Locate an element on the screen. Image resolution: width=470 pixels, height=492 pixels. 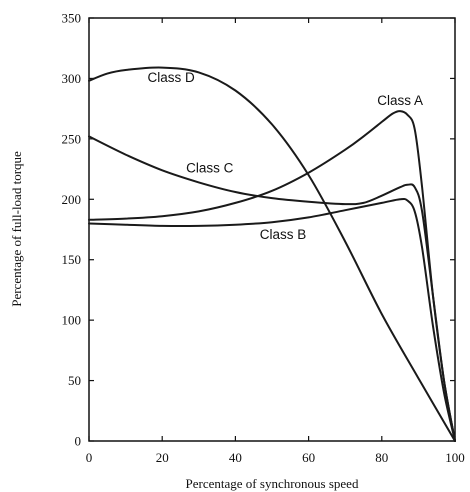
x-axis-title: Percentage of synchronous speed is located at coordinates (272, 483).